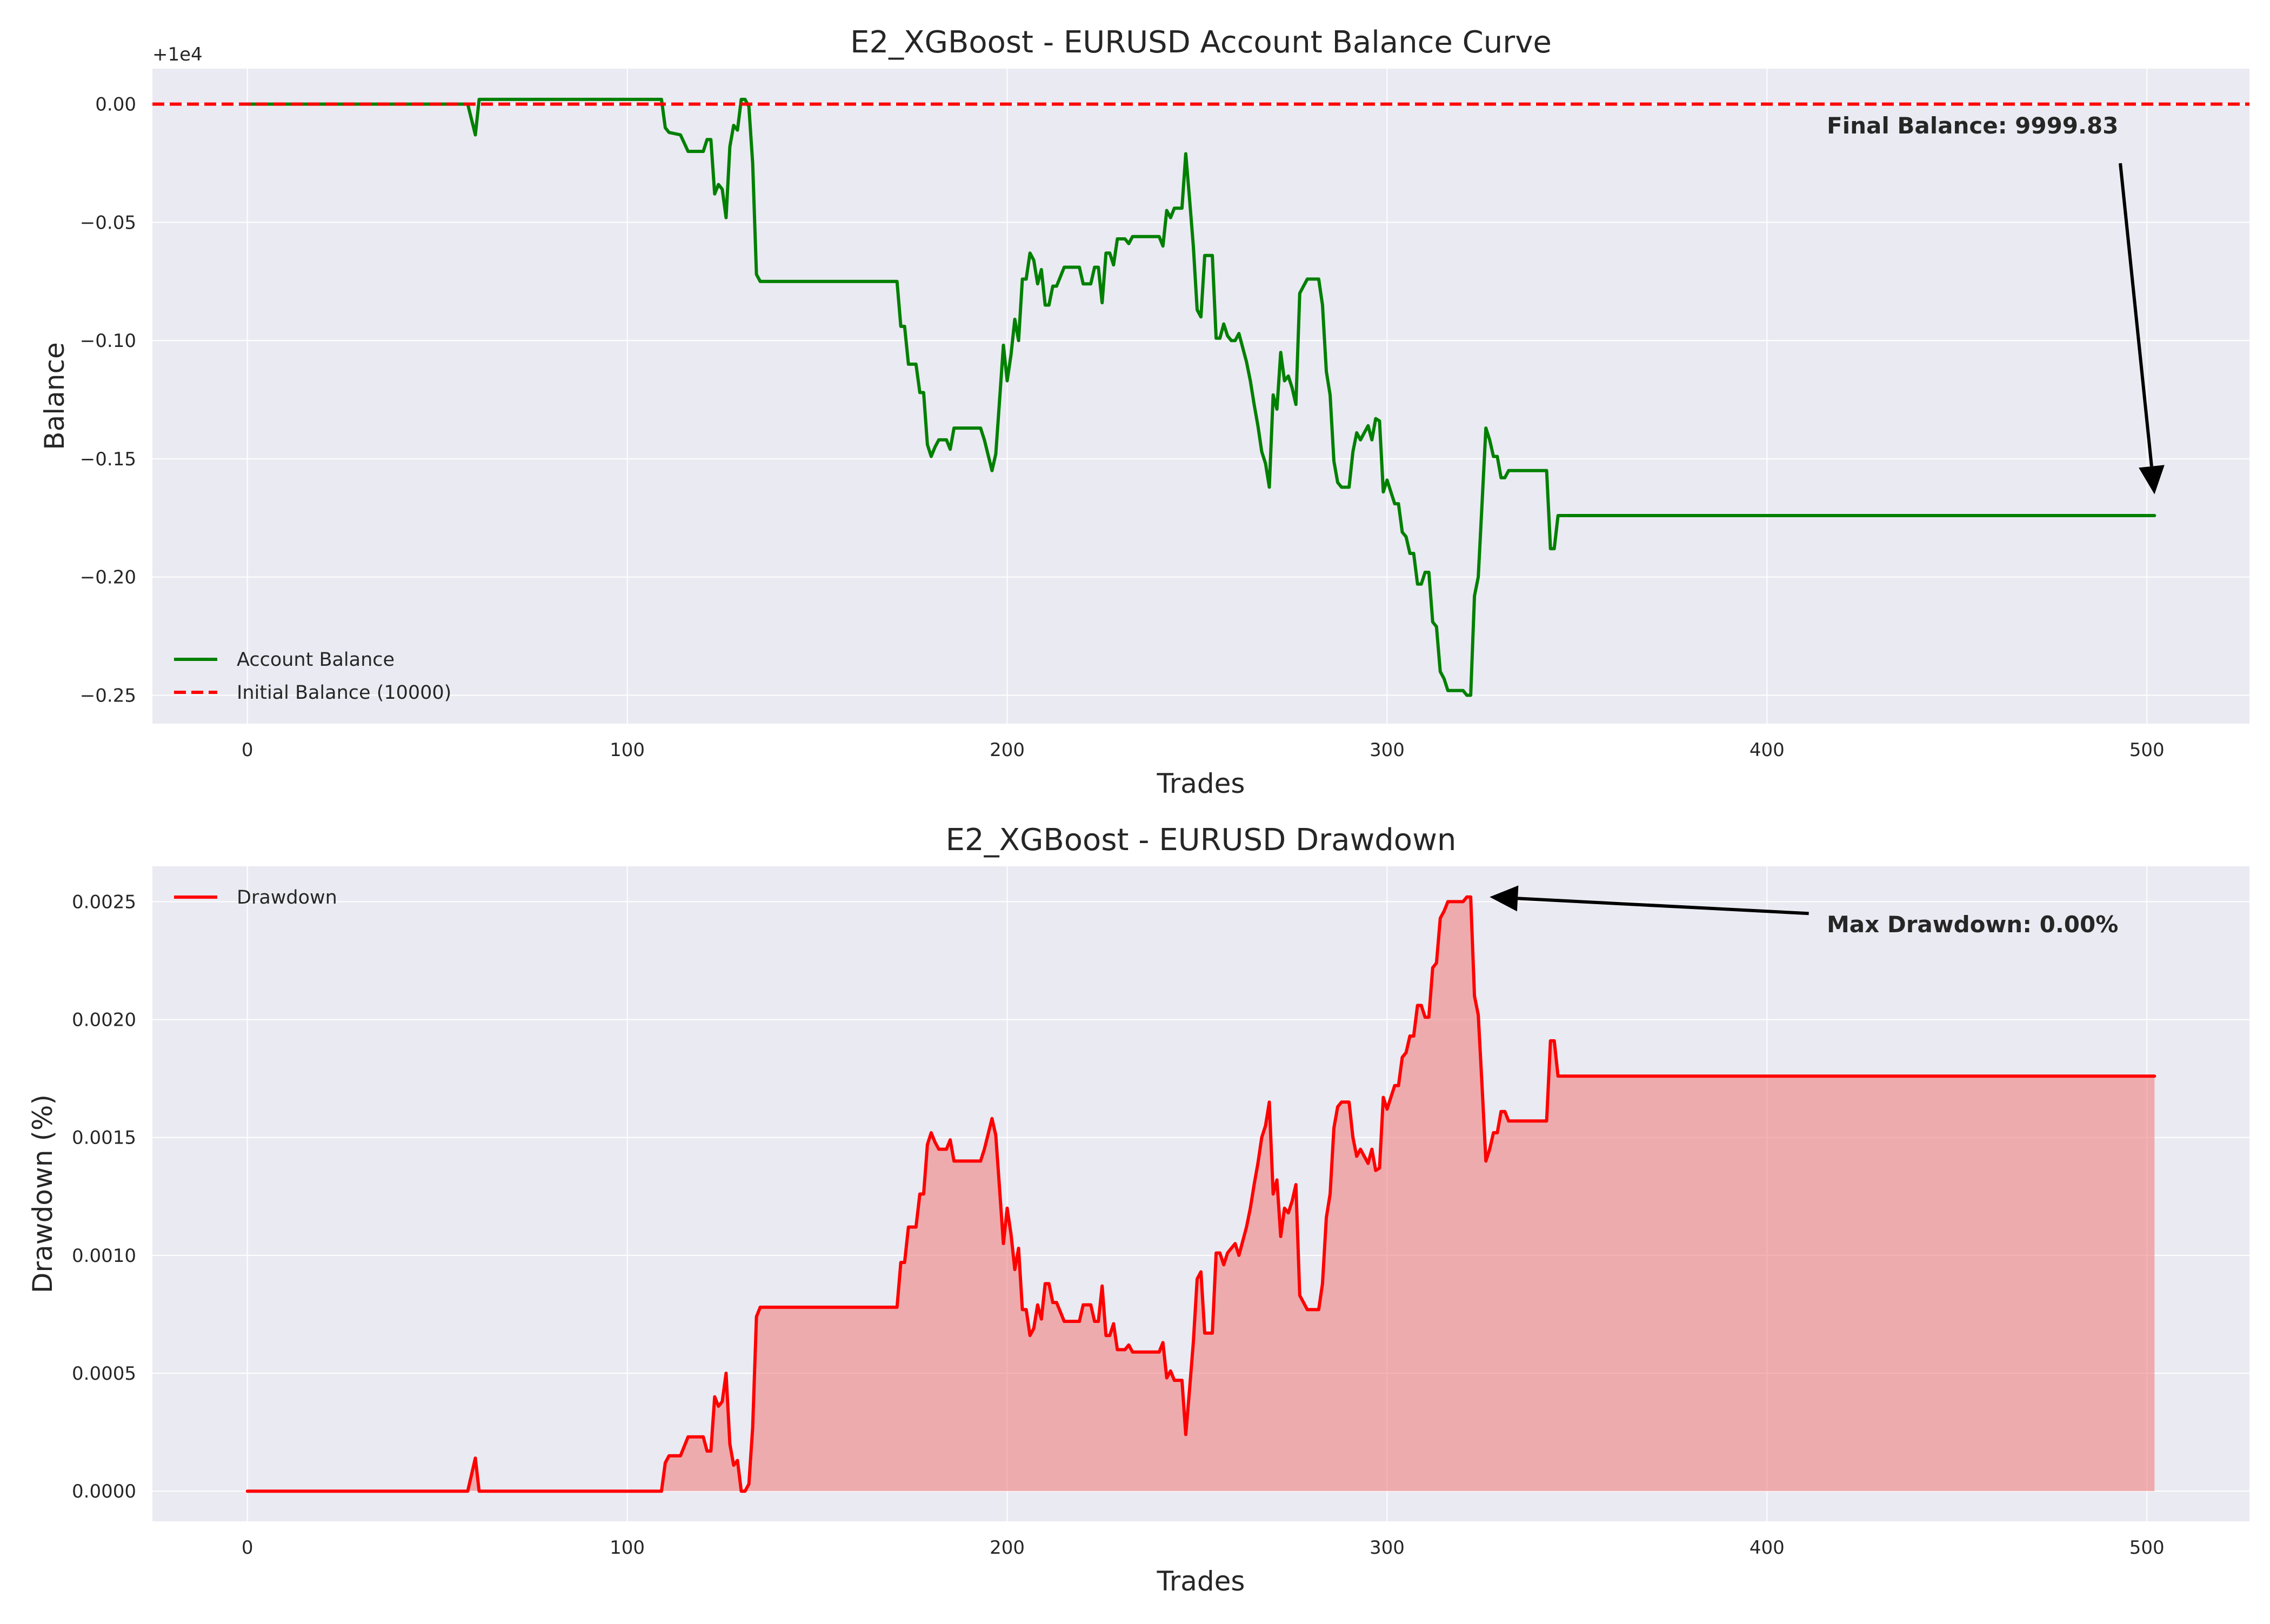 This screenshot has width=2270, height=1624. What do you see at coordinates (104, 1020) in the screenshot?
I see `y-tick-label: 0.0020` at bounding box center [104, 1020].